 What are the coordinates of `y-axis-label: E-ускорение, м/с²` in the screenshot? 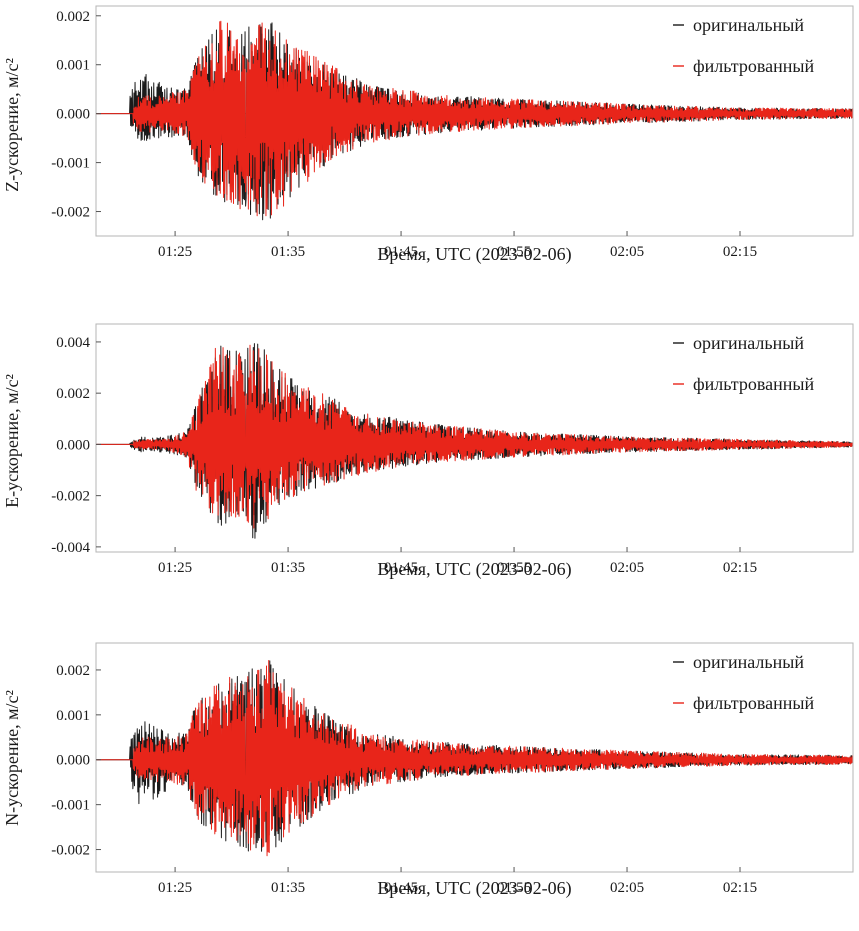 It's located at (12, 441).